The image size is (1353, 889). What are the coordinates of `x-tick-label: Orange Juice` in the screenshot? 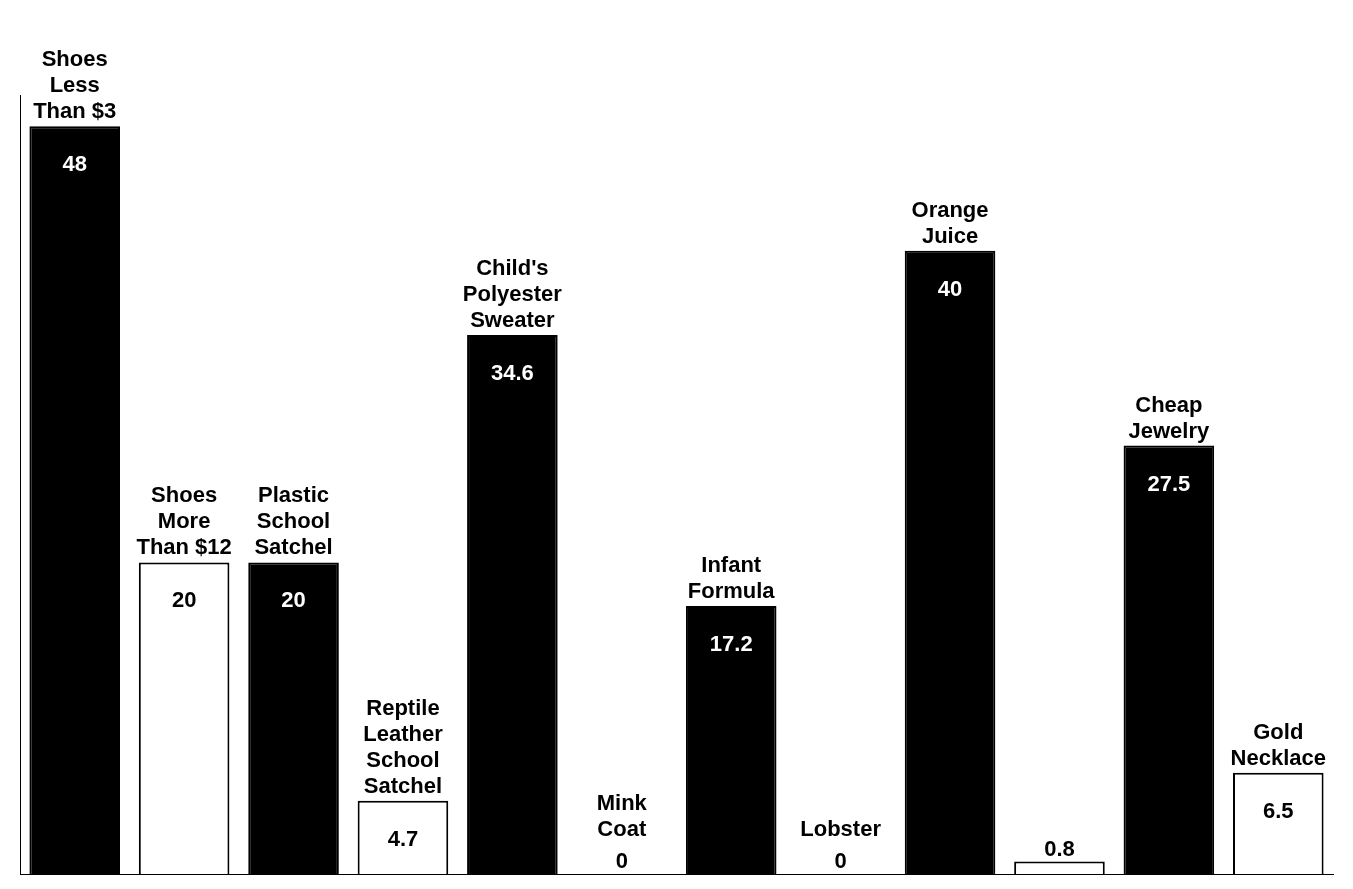 It's located at (950, 222).